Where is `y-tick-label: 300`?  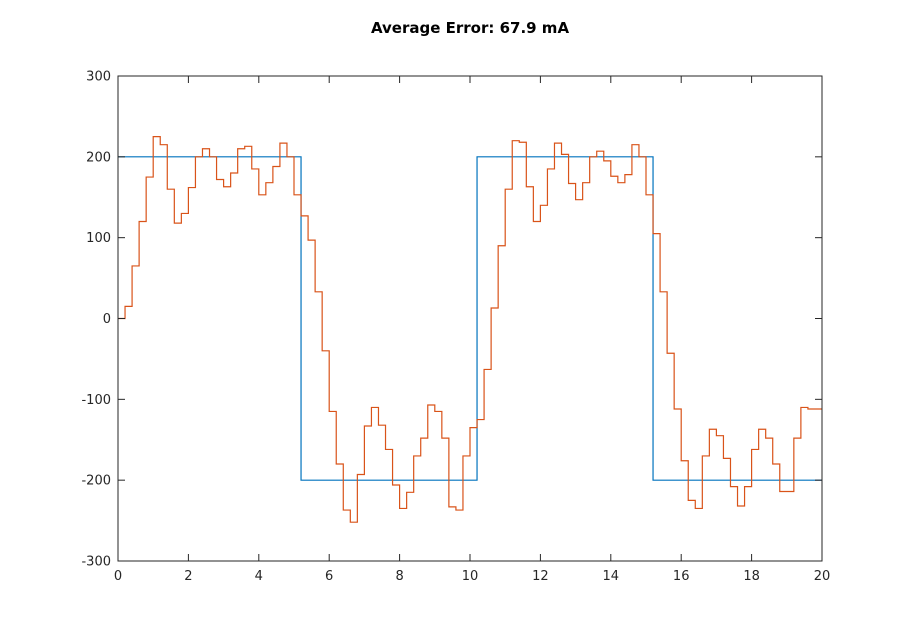 y-tick-label: 300 is located at coordinates (98, 77).